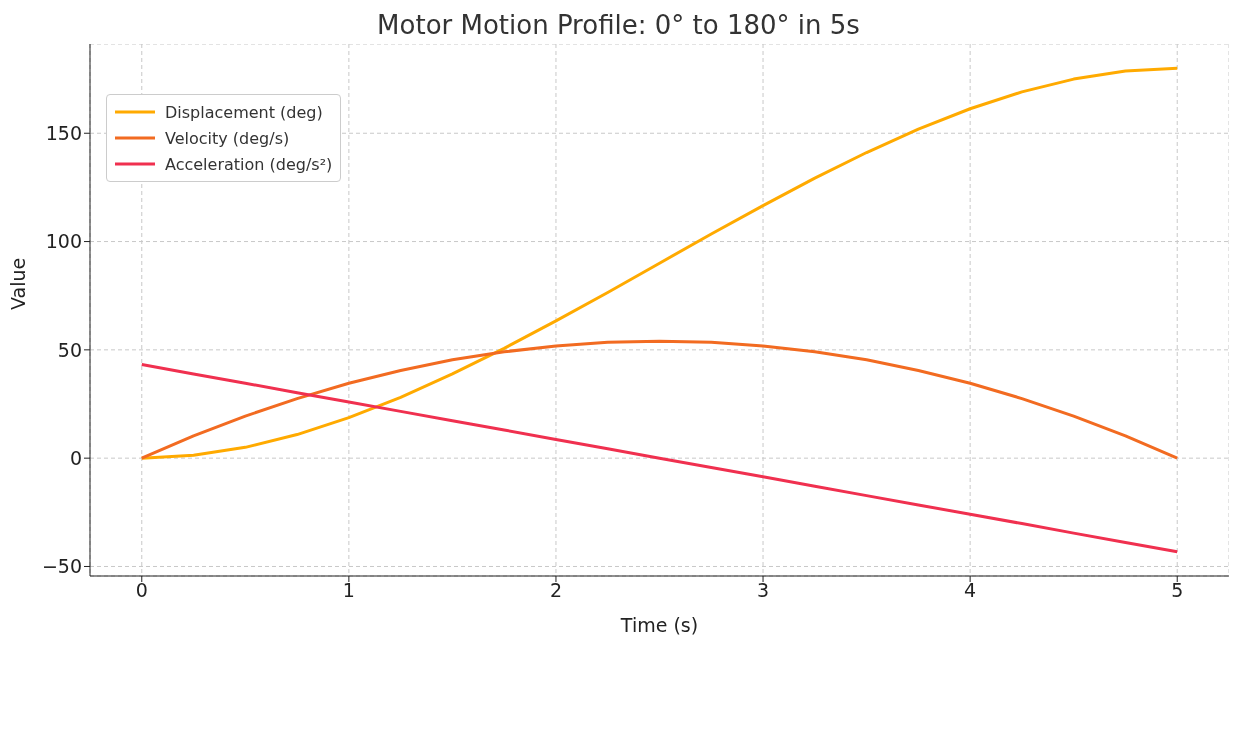  I want to click on y-tick-label: −50, so click(61, 566).